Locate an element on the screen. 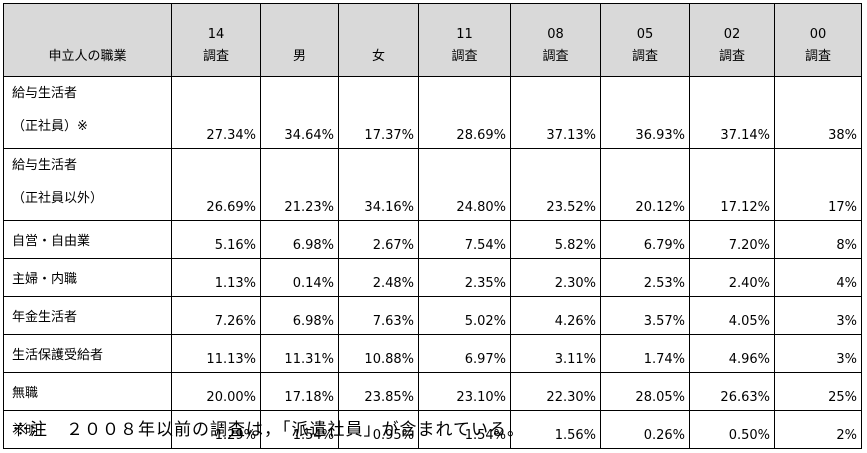  table-cell: 3.57% is located at coordinates (645, 315).